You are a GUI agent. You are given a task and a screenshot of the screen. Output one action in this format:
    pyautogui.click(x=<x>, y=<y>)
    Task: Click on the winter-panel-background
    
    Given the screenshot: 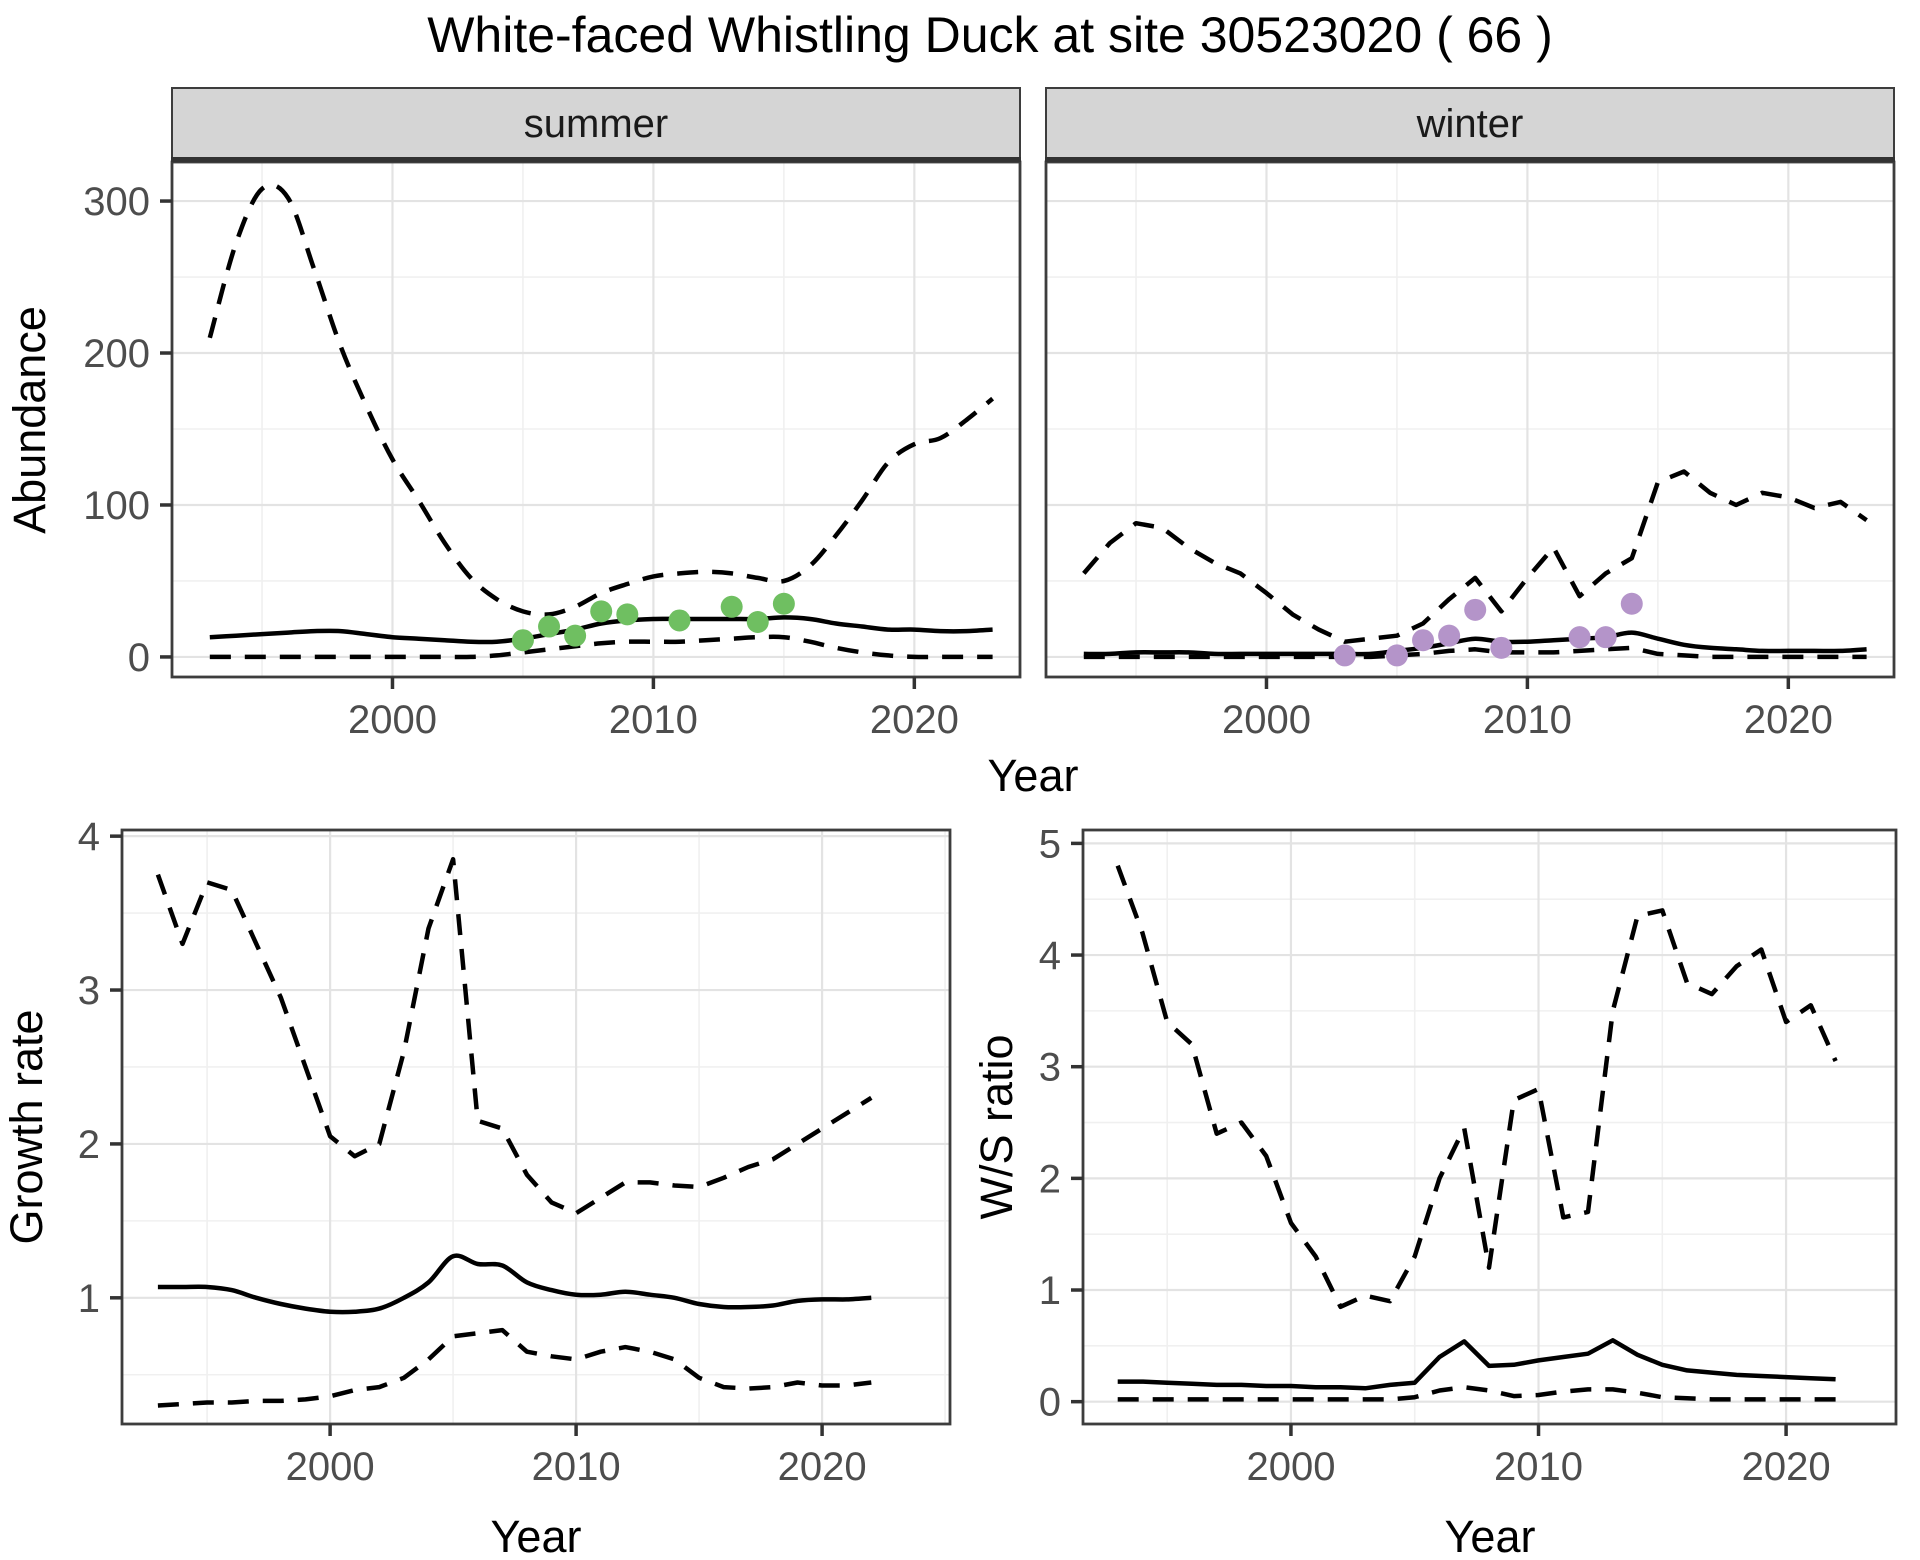 What is the action you would take?
    pyautogui.click(x=1470, y=419)
    